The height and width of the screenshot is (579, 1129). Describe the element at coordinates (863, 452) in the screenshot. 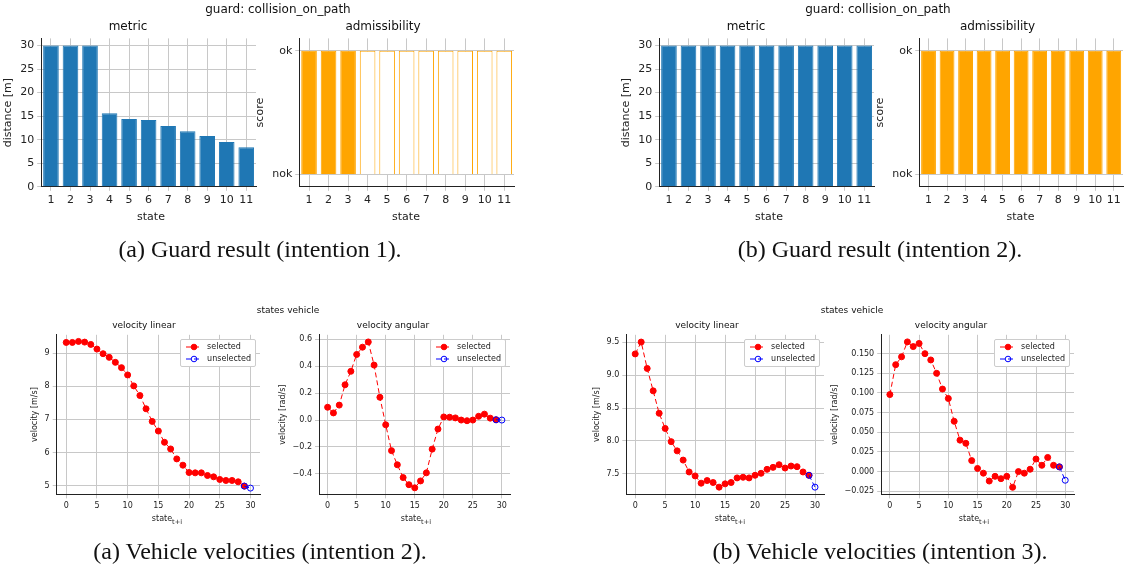

I see `y-tick-label: 0.025` at that location.